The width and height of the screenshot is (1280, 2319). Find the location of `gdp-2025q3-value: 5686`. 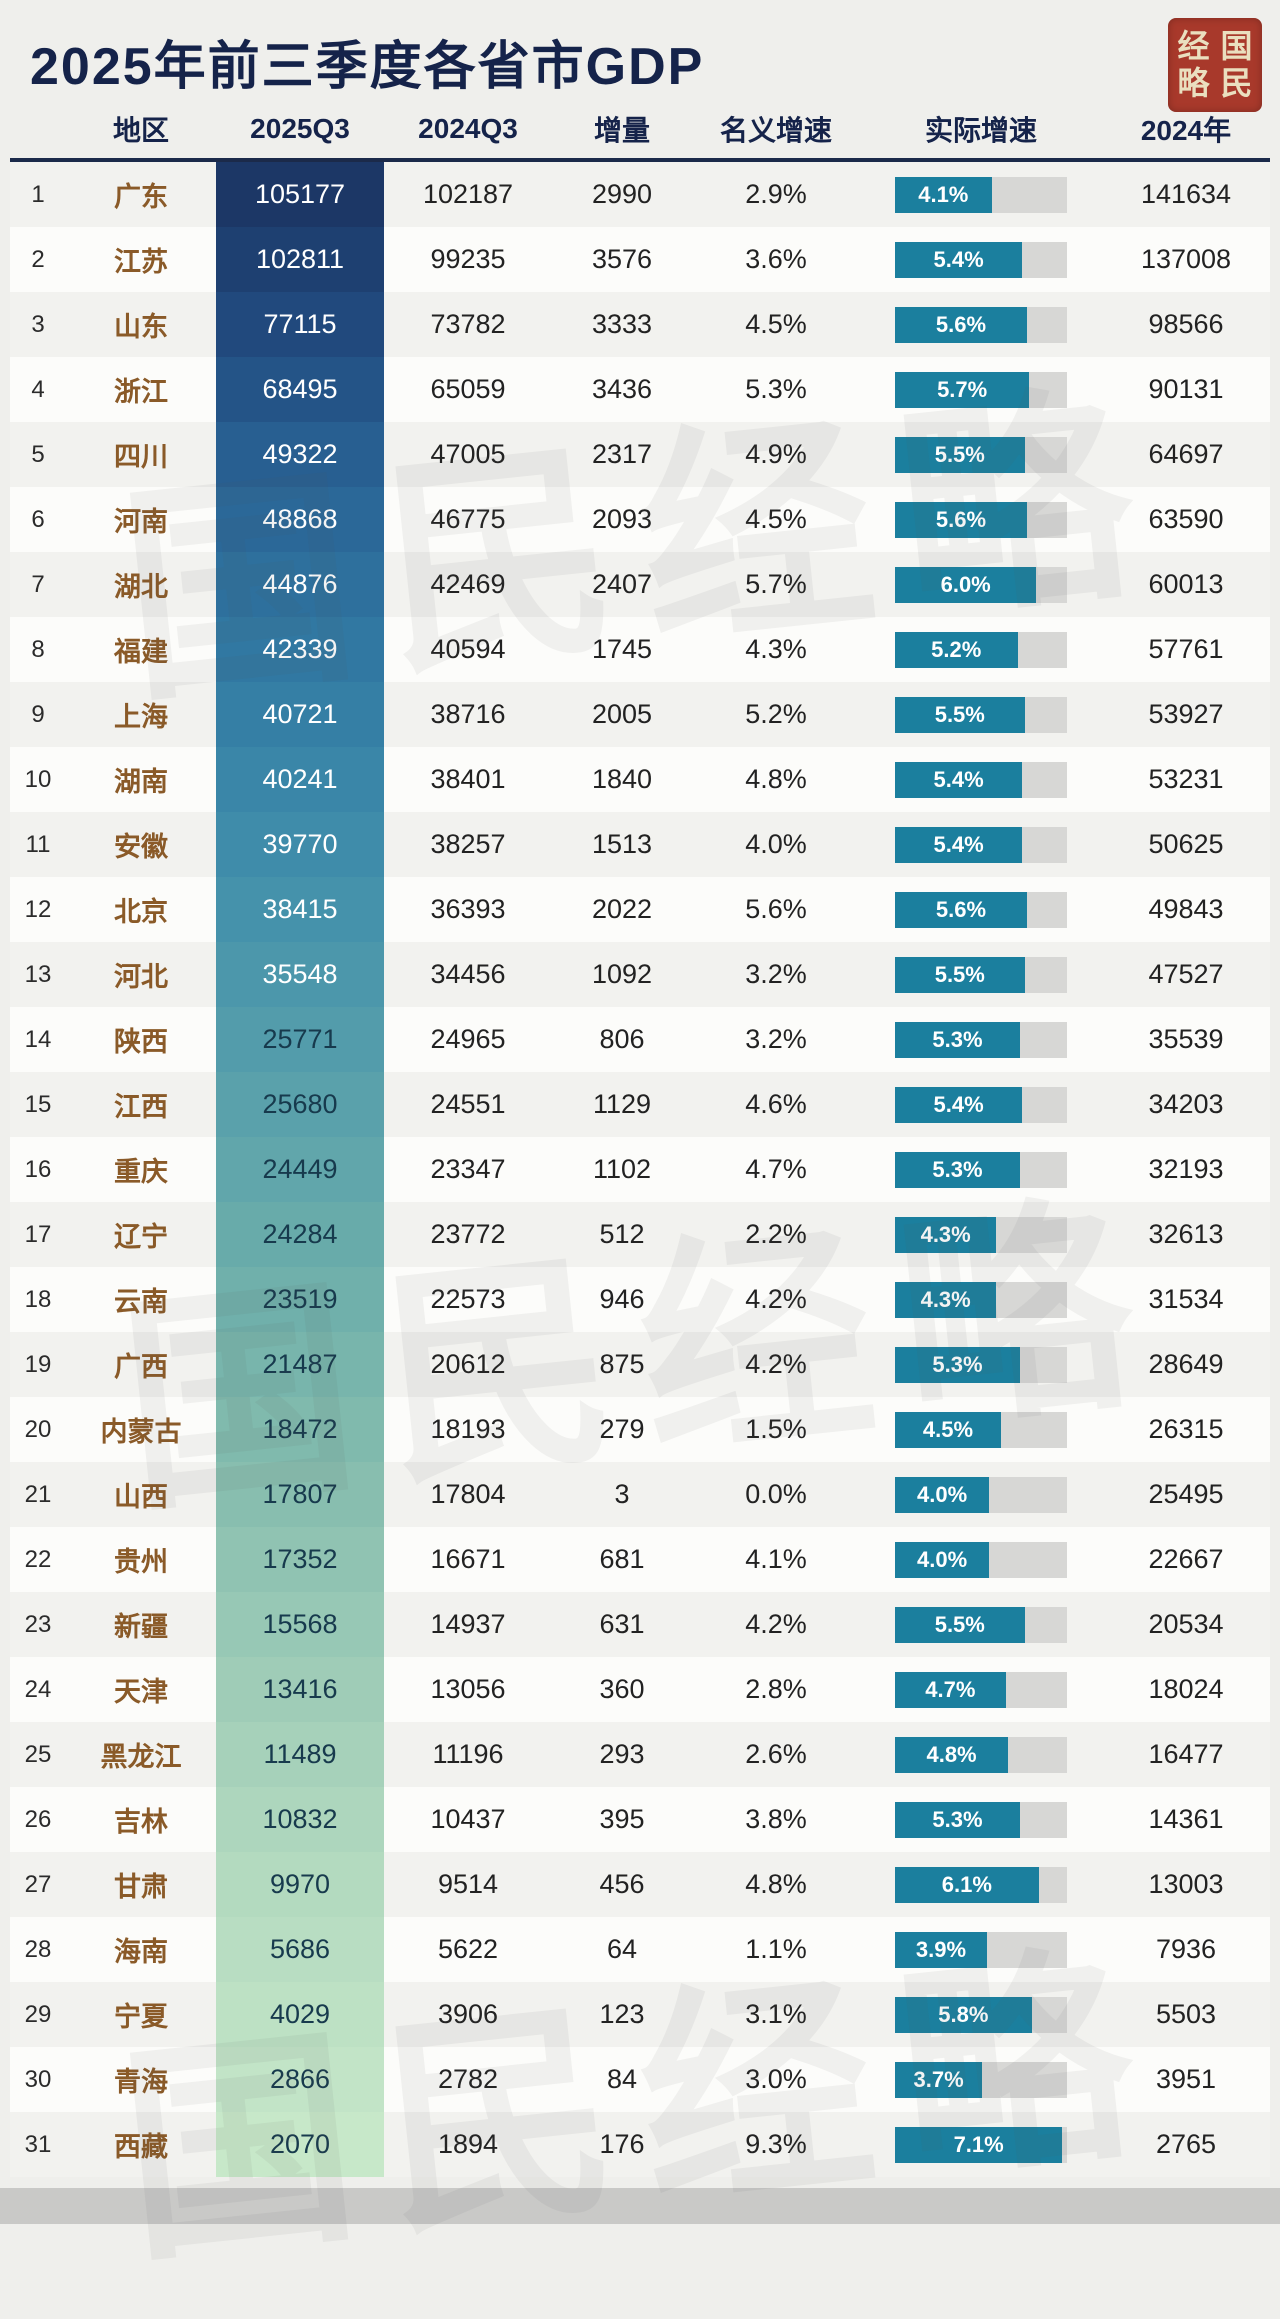

gdp-2025q3-value: 5686 is located at coordinates (300, 1949).